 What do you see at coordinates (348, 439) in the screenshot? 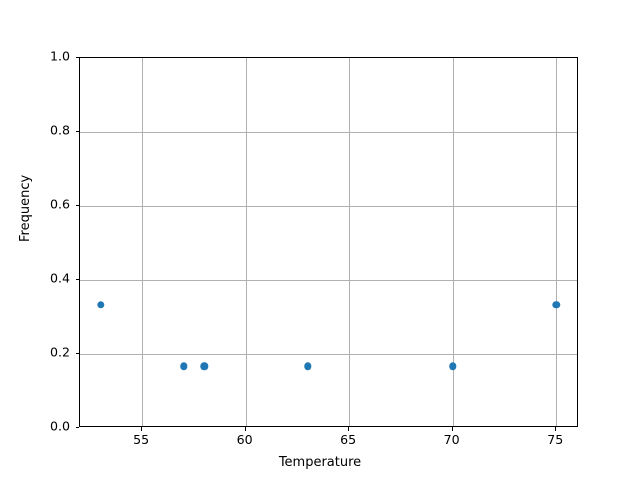
I see `x-tick-label: 65` at bounding box center [348, 439].